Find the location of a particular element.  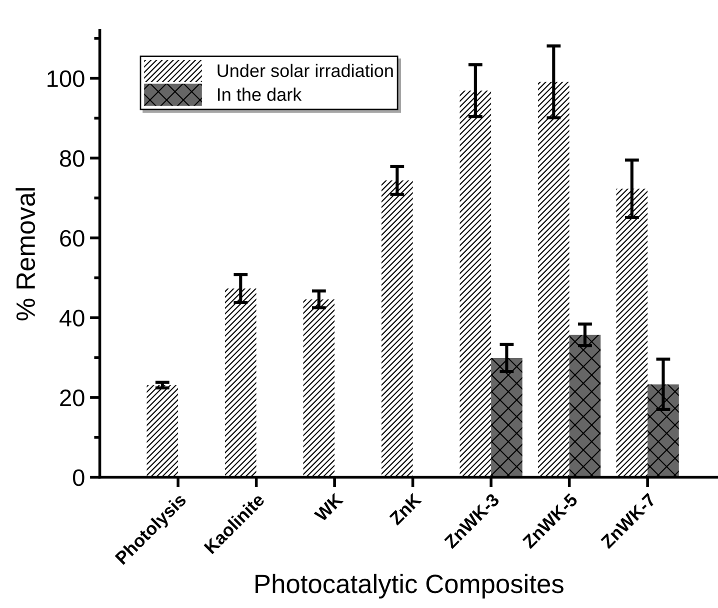

legend-label: In the dark is located at coordinates (260, 94).